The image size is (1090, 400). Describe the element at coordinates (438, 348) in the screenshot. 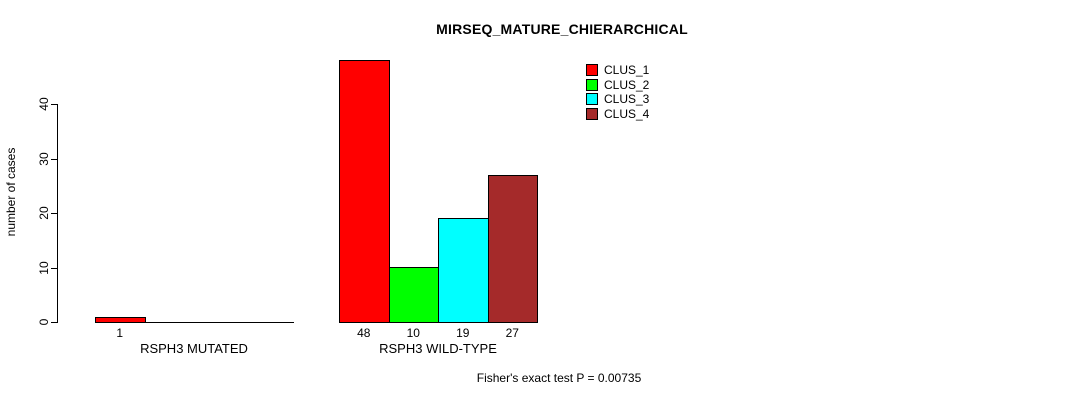

I see `x-category-label: RSPH3 WILD-TYPE` at that location.